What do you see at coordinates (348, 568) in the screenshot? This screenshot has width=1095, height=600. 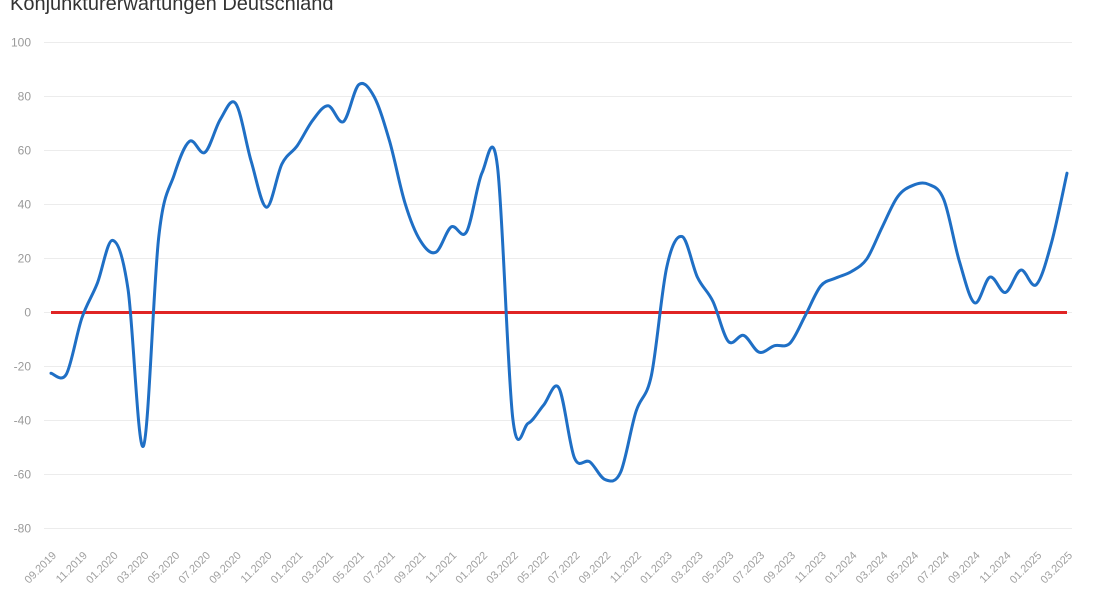 I see `x-tick-label: 05.2021` at bounding box center [348, 568].